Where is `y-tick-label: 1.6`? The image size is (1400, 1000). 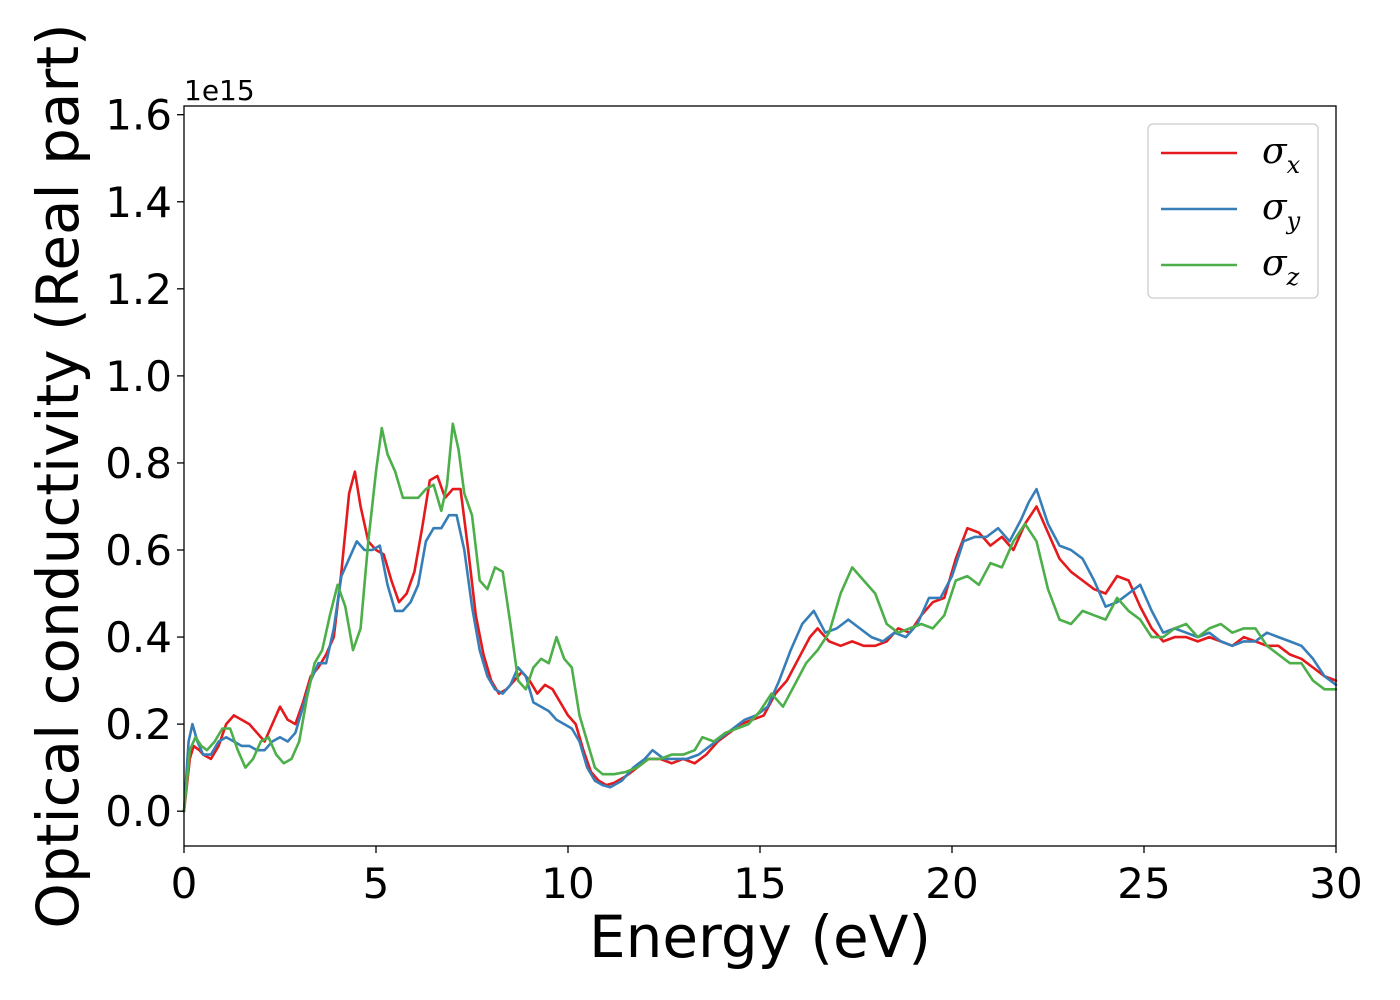
y-tick-label: 1.6 is located at coordinates (138, 115).